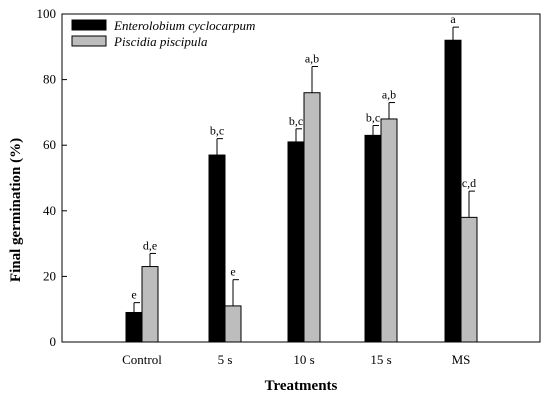  What do you see at coordinates (461, 359) in the screenshot?
I see `x-tick-label: MS` at bounding box center [461, 359].